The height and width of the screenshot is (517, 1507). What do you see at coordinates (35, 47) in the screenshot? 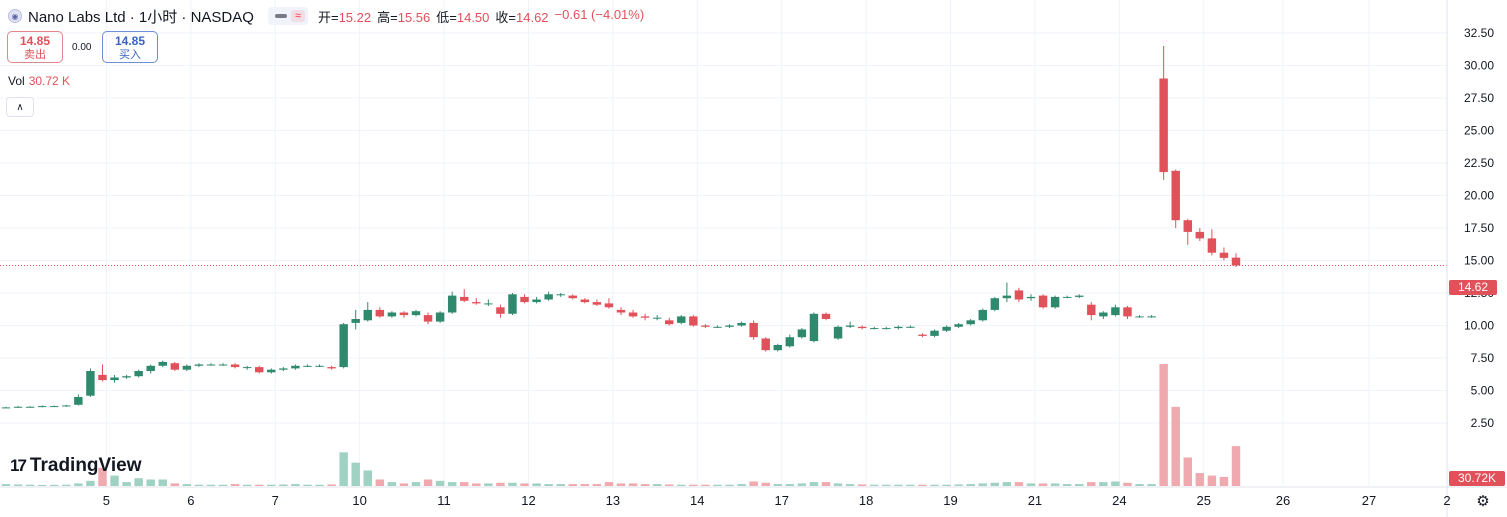
I see `sell-button: 14.85 卖出` at bounding box center [35, 47].